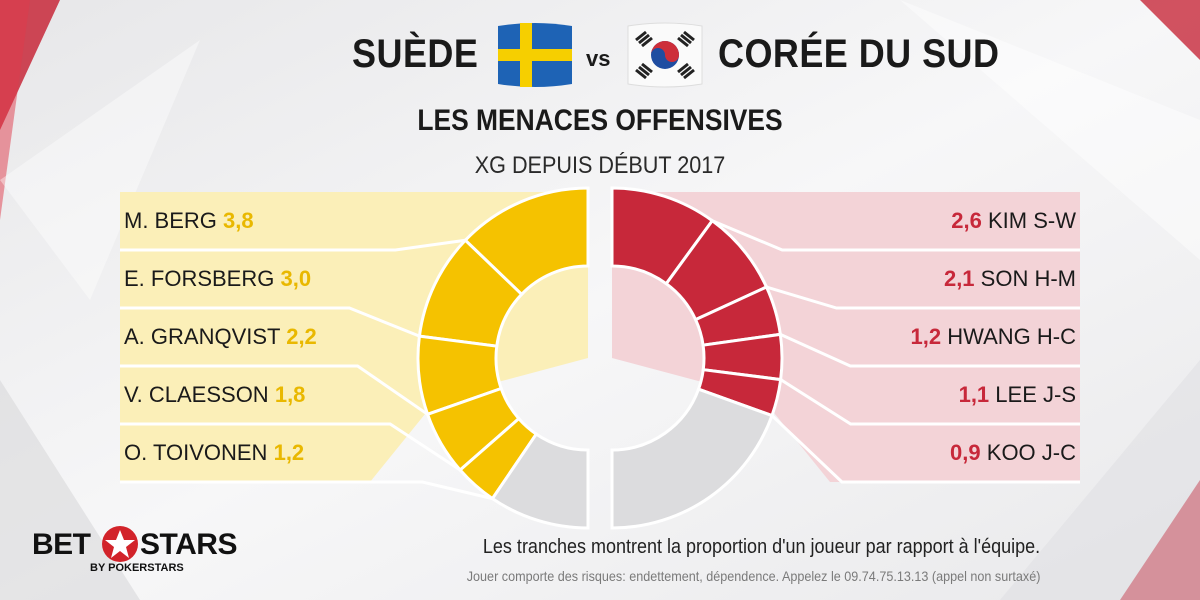 The image size is (1200, 600). Describe the element at coordinates (238, 220) in the screenshot. I see `player-xg-value: 3,8` at that location.